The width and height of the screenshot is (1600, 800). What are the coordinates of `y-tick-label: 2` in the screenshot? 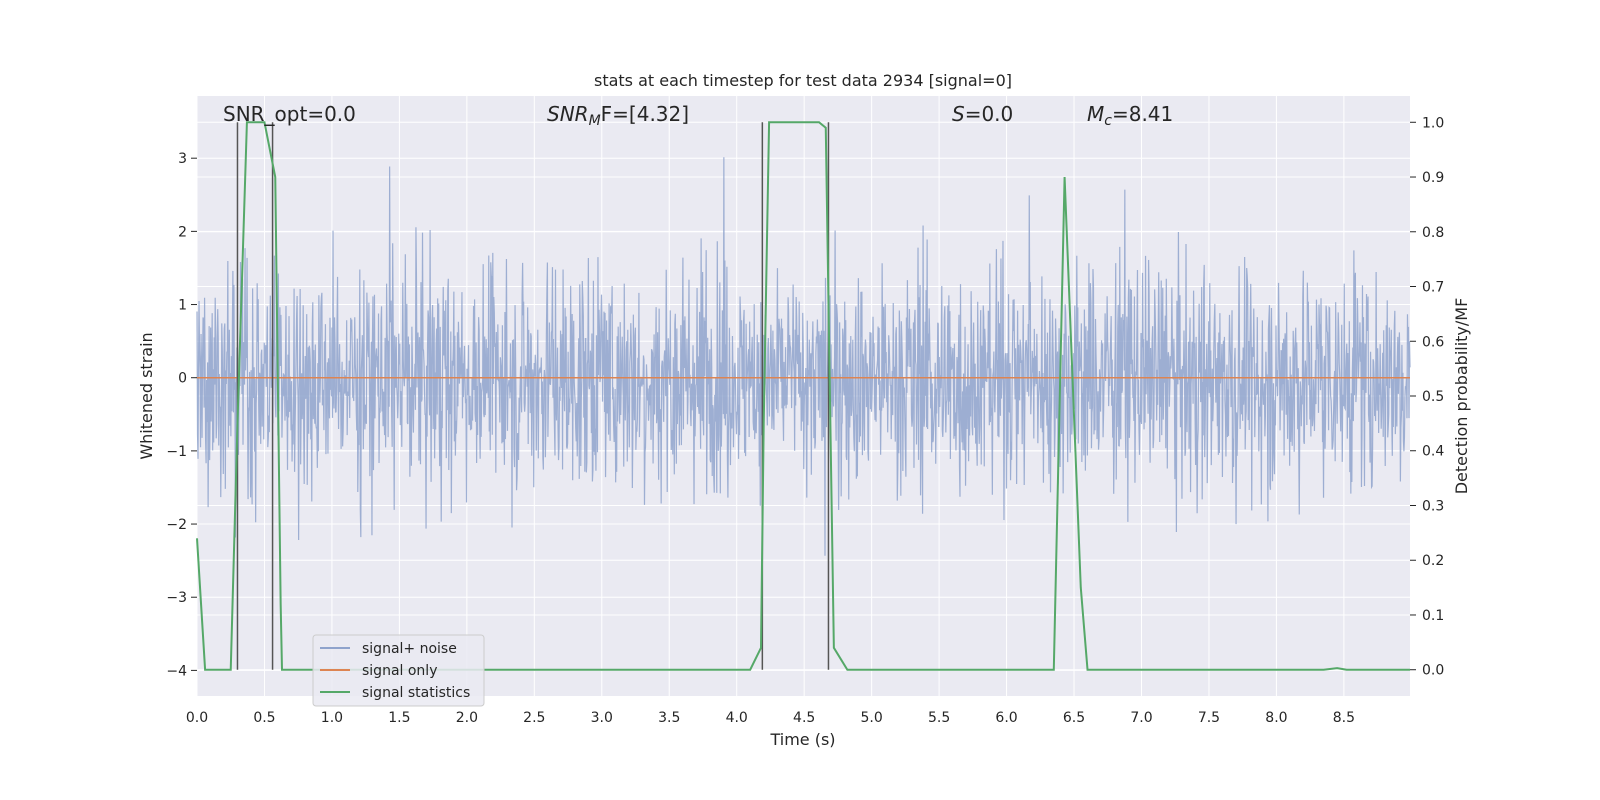 It's located at (182, 232).